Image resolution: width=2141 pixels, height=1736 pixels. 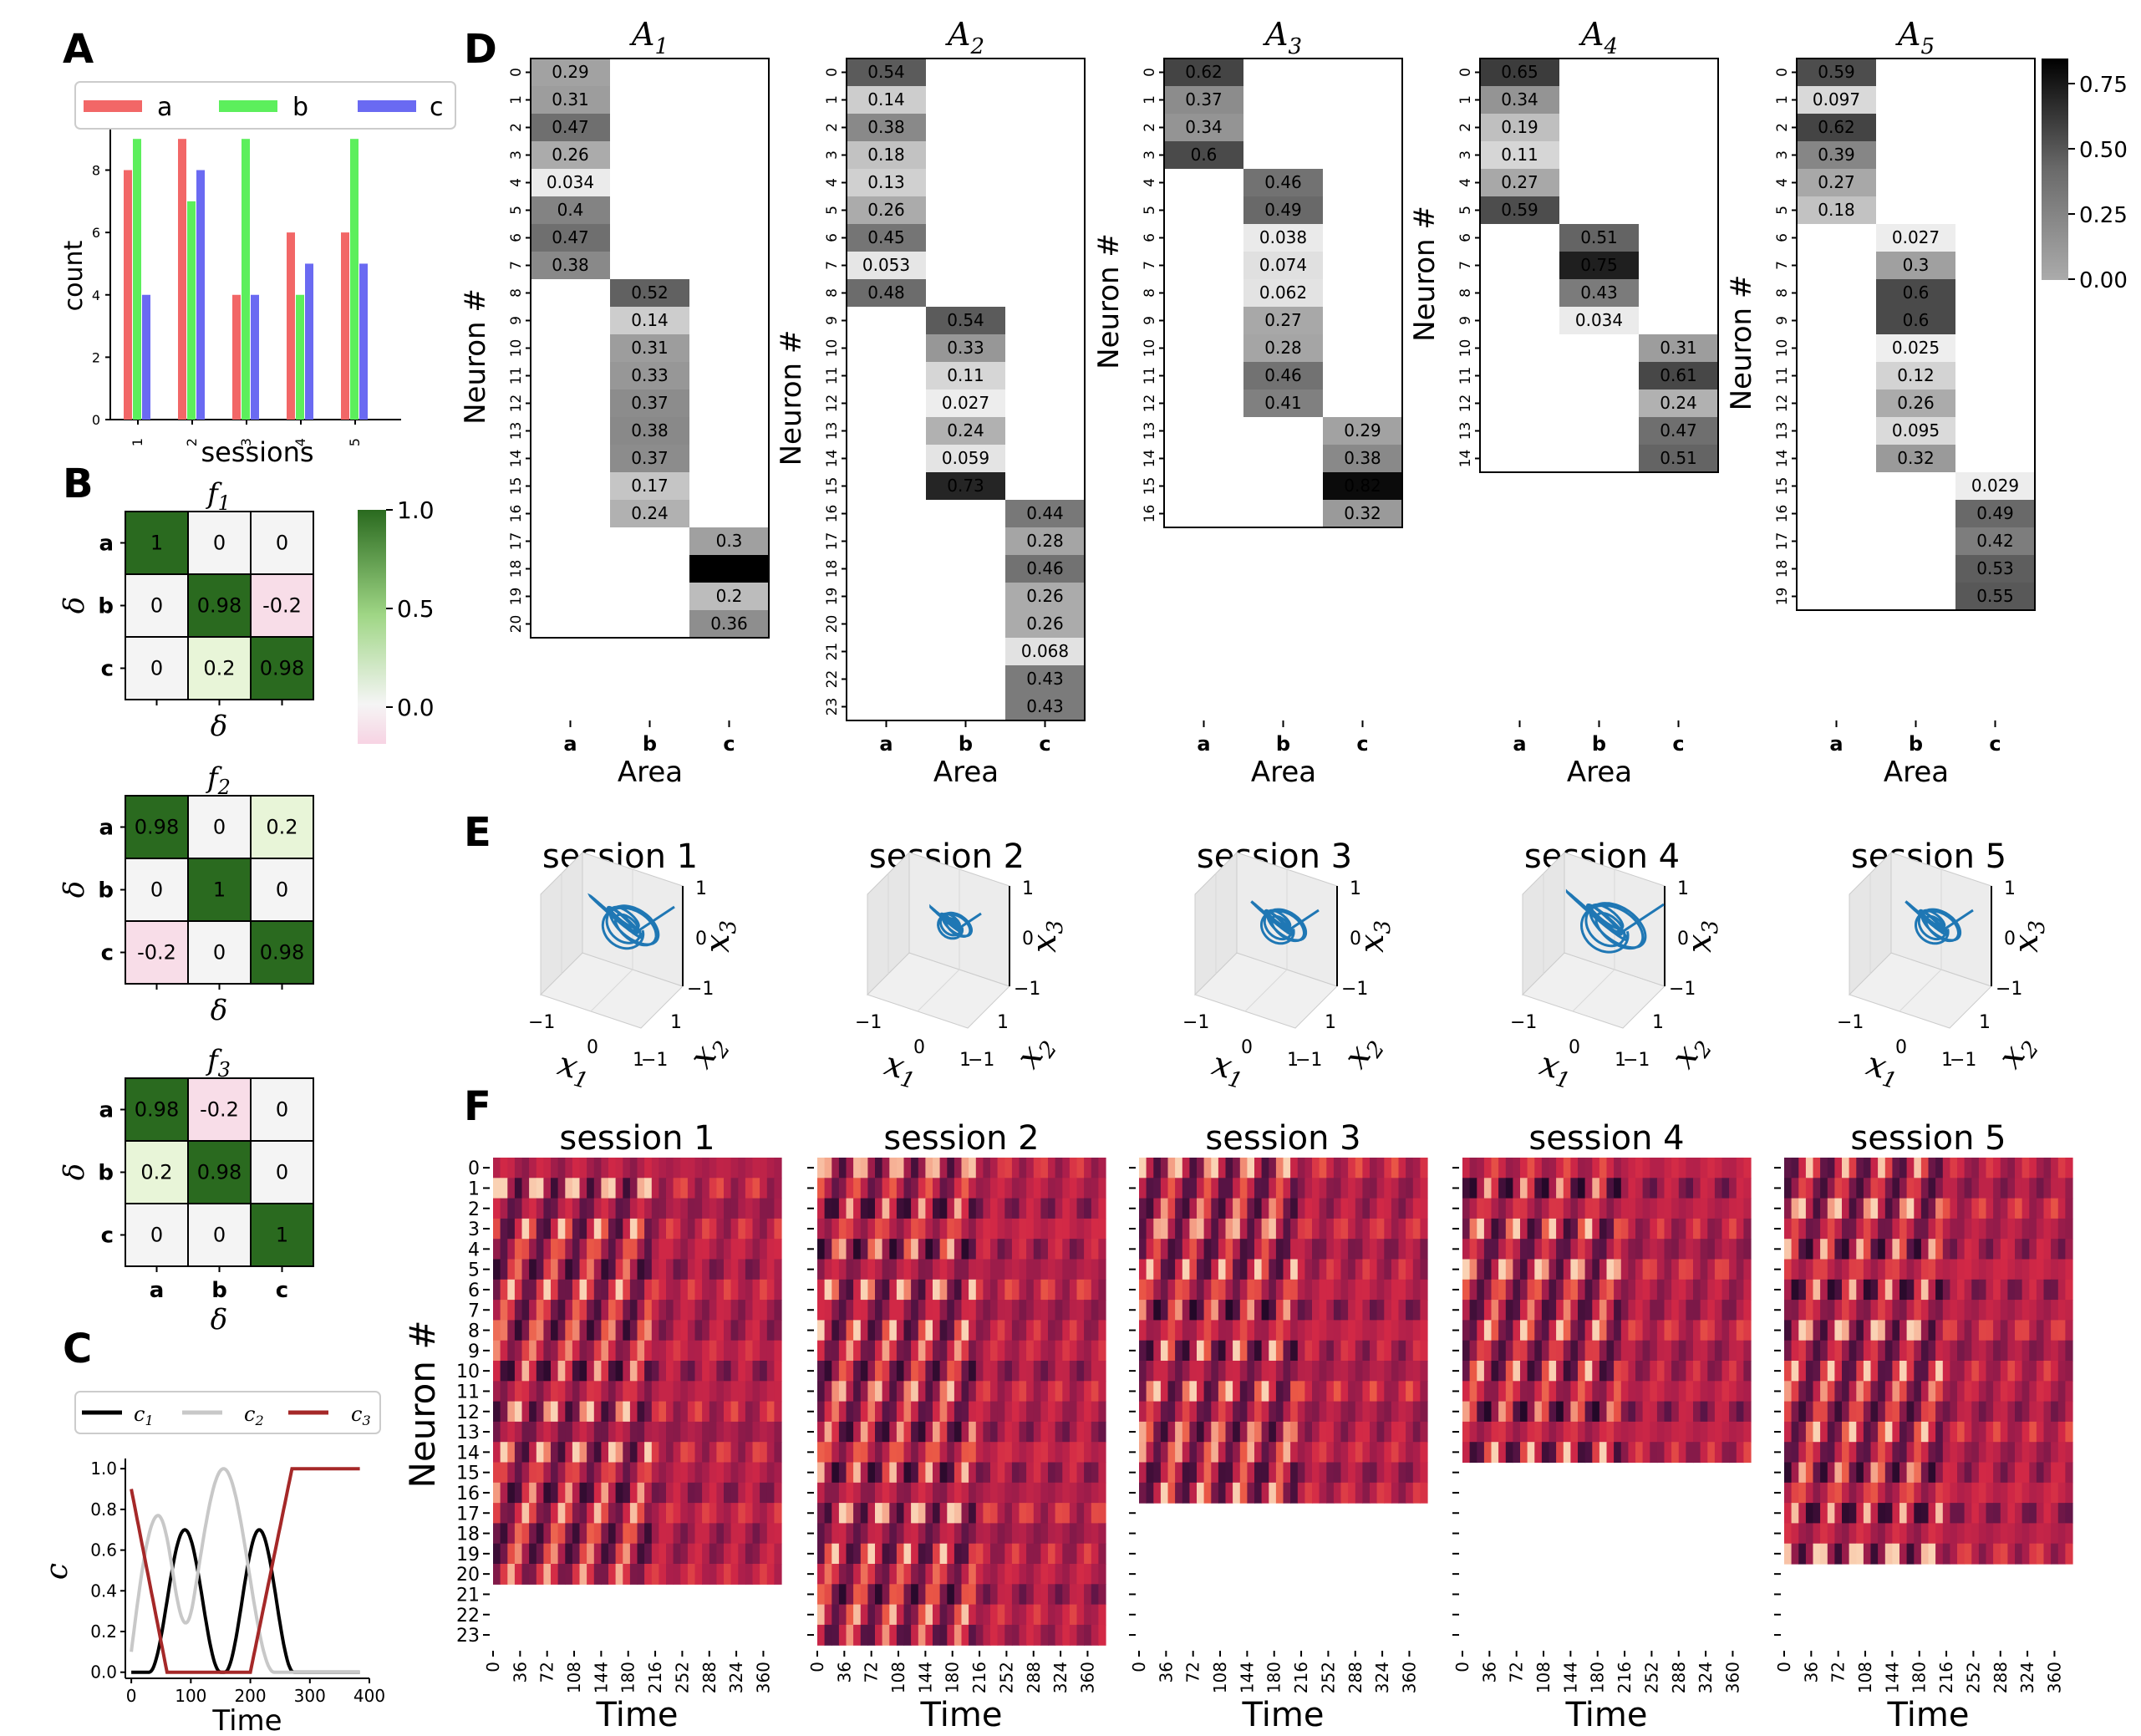 I want to click on x-tick-label: 72, so click(x=547, y=1672).